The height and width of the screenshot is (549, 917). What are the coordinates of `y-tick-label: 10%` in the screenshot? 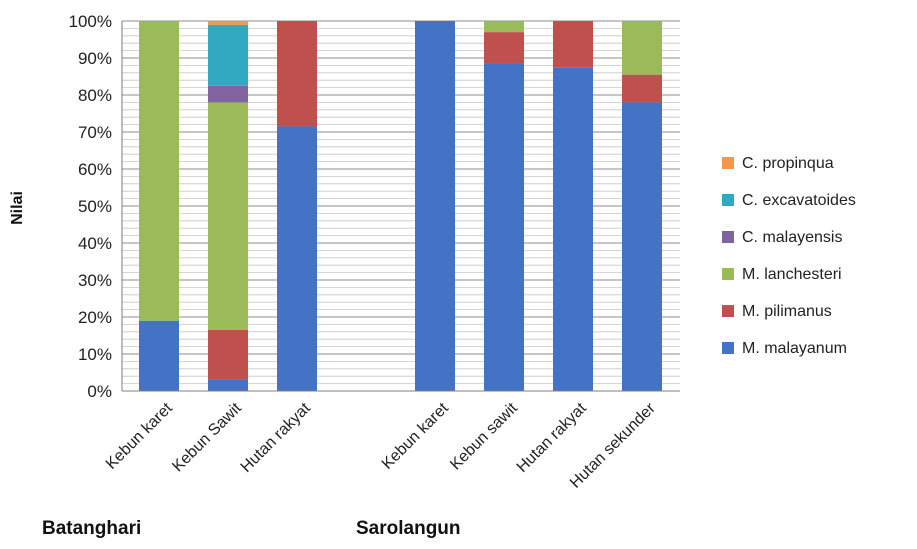 It's located at (95, 354).